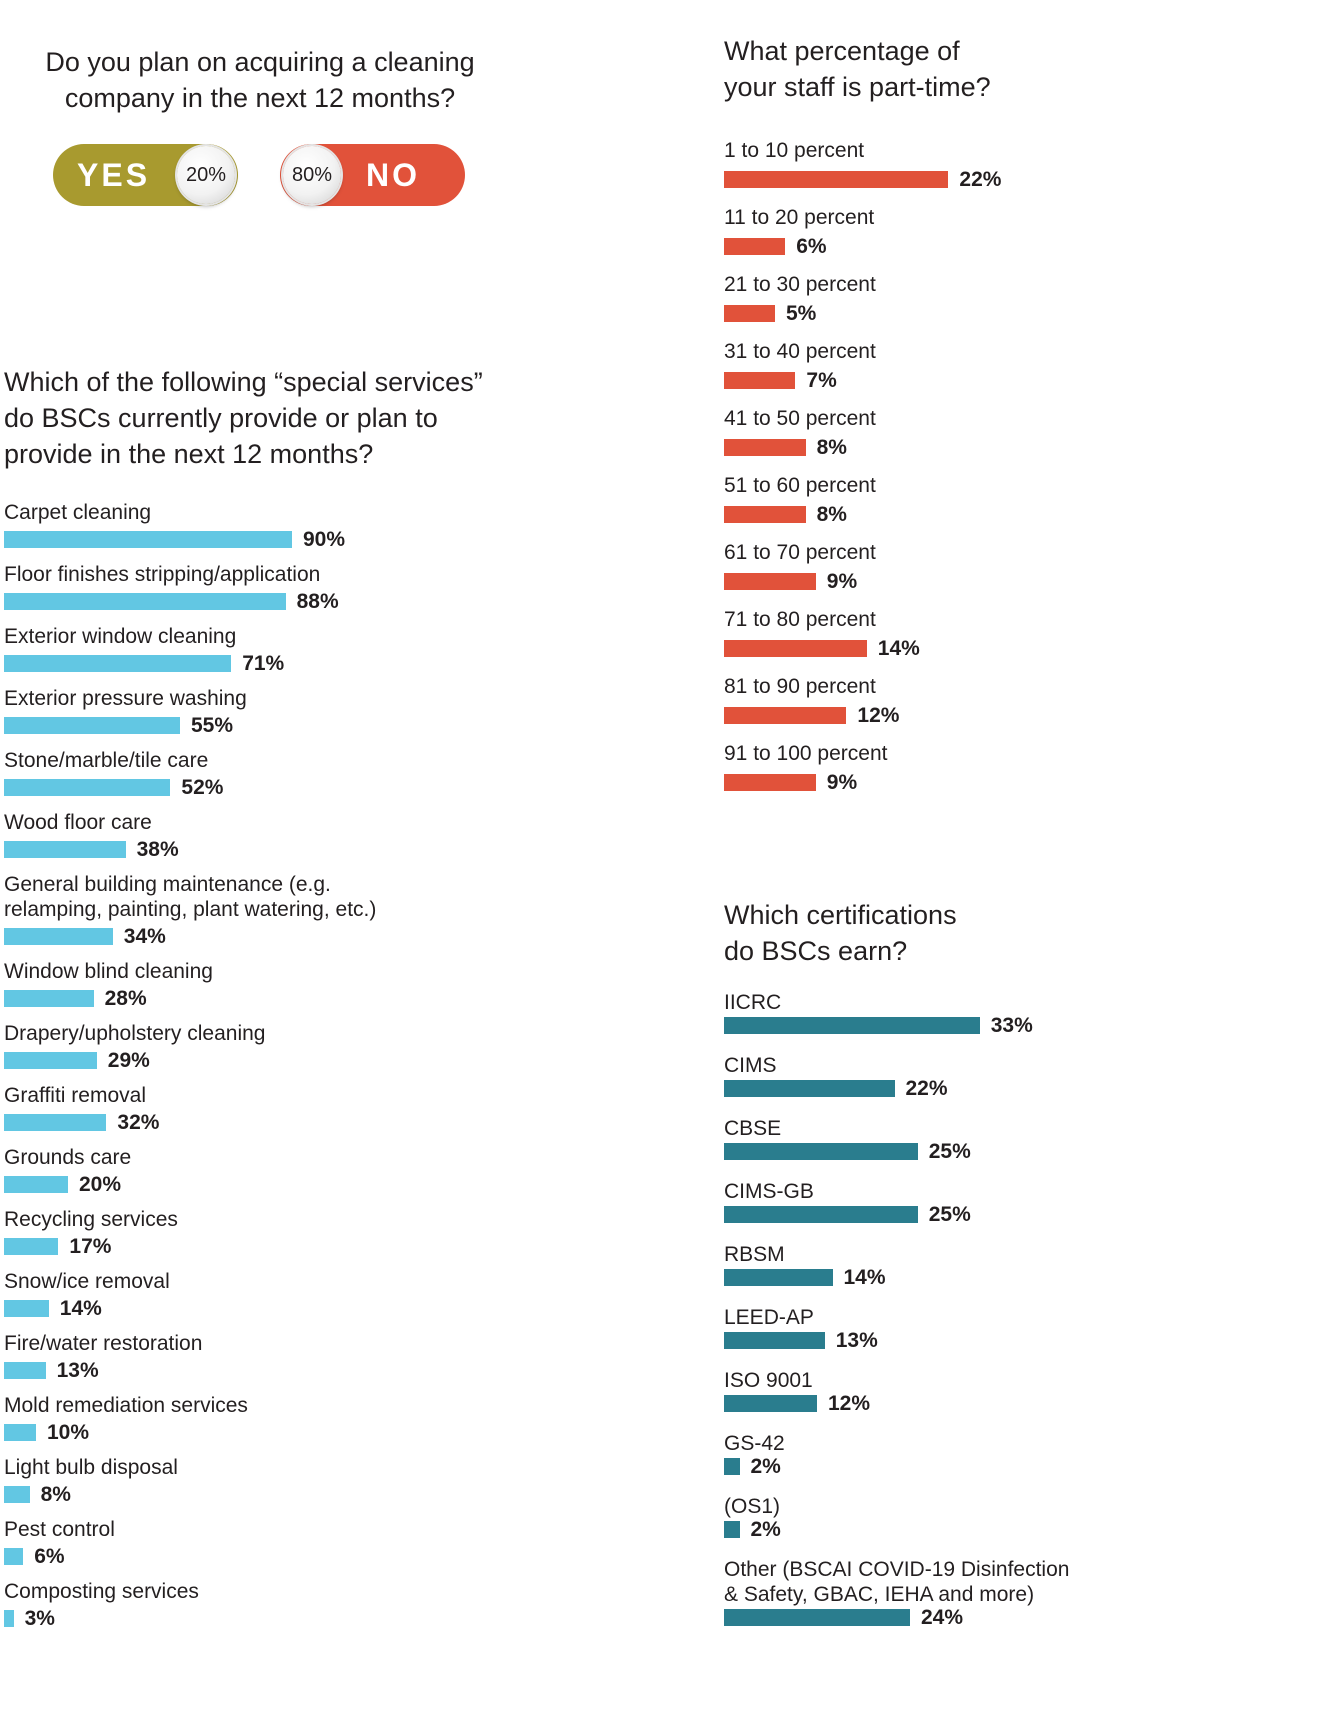 The image size is (1324, 1713). I want to click on category-label: Pest control, so click(59, 1529).